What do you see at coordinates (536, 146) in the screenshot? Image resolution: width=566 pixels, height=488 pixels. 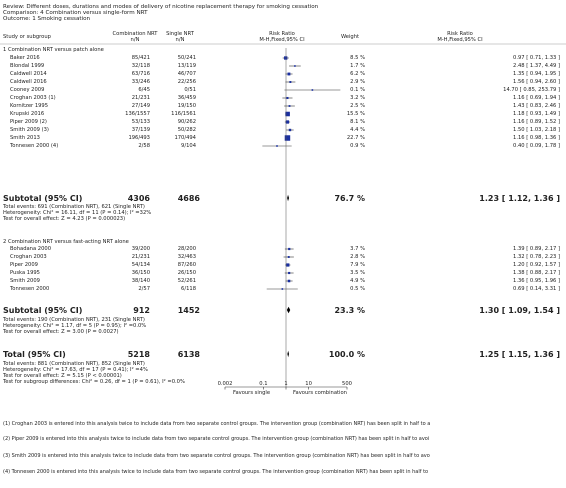 I see `study-ci: 0.40 [ 0.09, 1.78 ]` at bounding box center [536, 146].